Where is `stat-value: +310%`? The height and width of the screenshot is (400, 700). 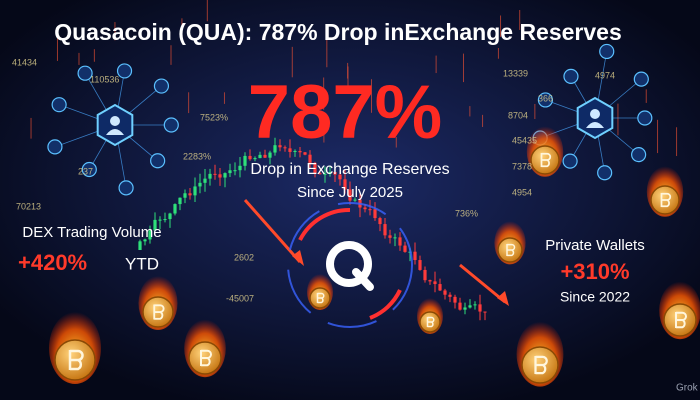 stat-value: +310% is located at coordinates (594, 271).